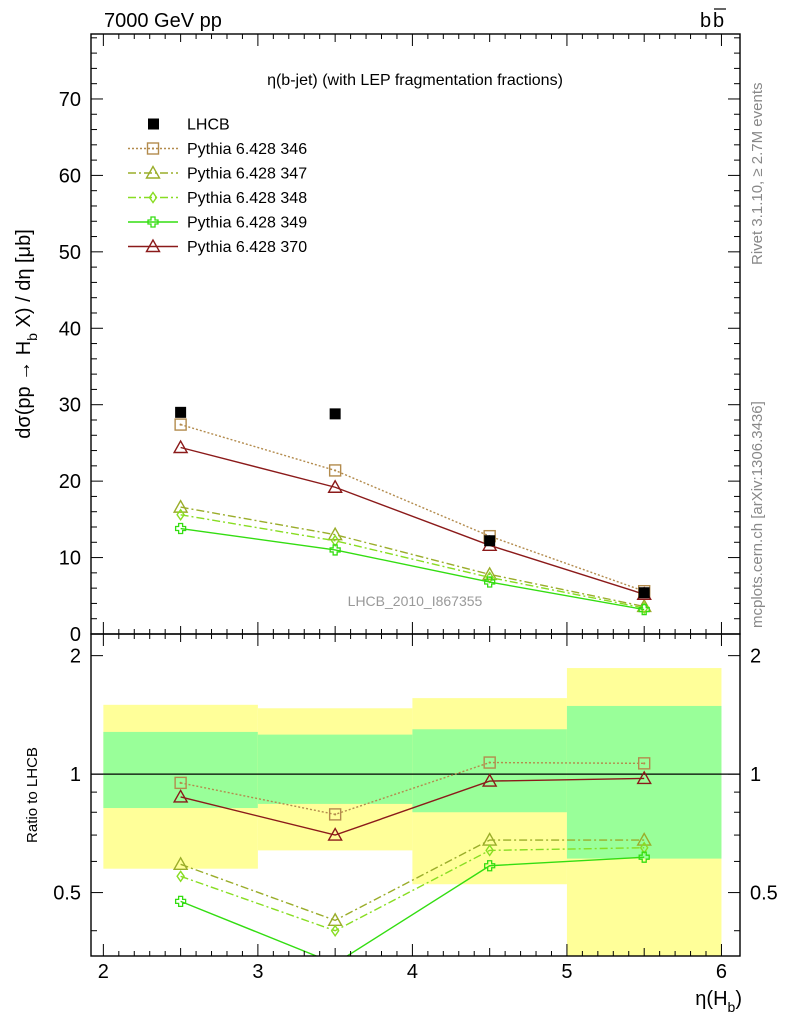  What do you see at coordinates (711, 999) in the screenshot?
I see `x-label-main: η(H` at bounding box center [711, 999].